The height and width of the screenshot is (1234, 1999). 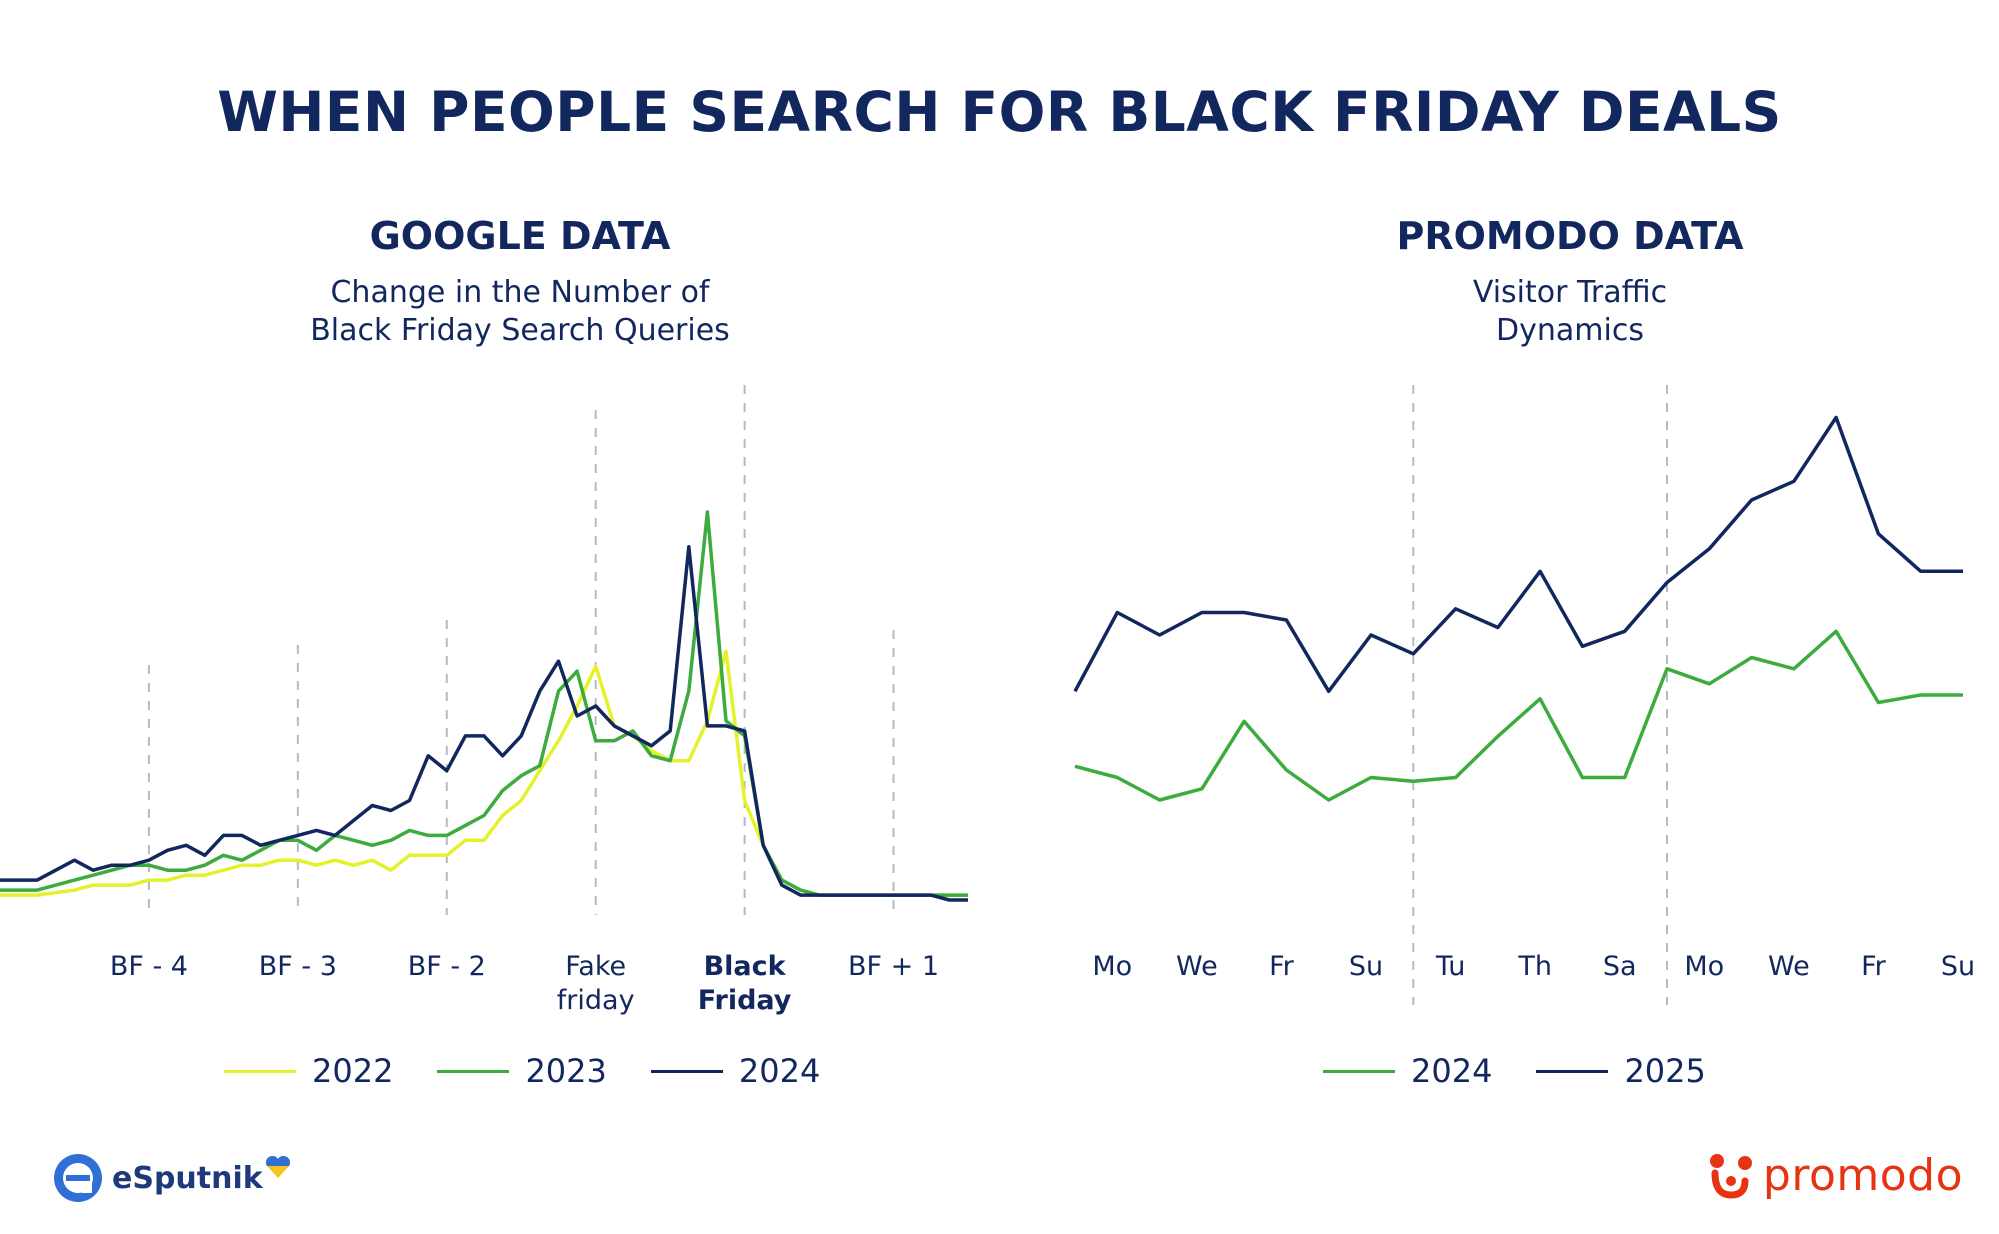 I want to click on google-panel-title: GOOGLE DATA, so click(x=520, y=236).